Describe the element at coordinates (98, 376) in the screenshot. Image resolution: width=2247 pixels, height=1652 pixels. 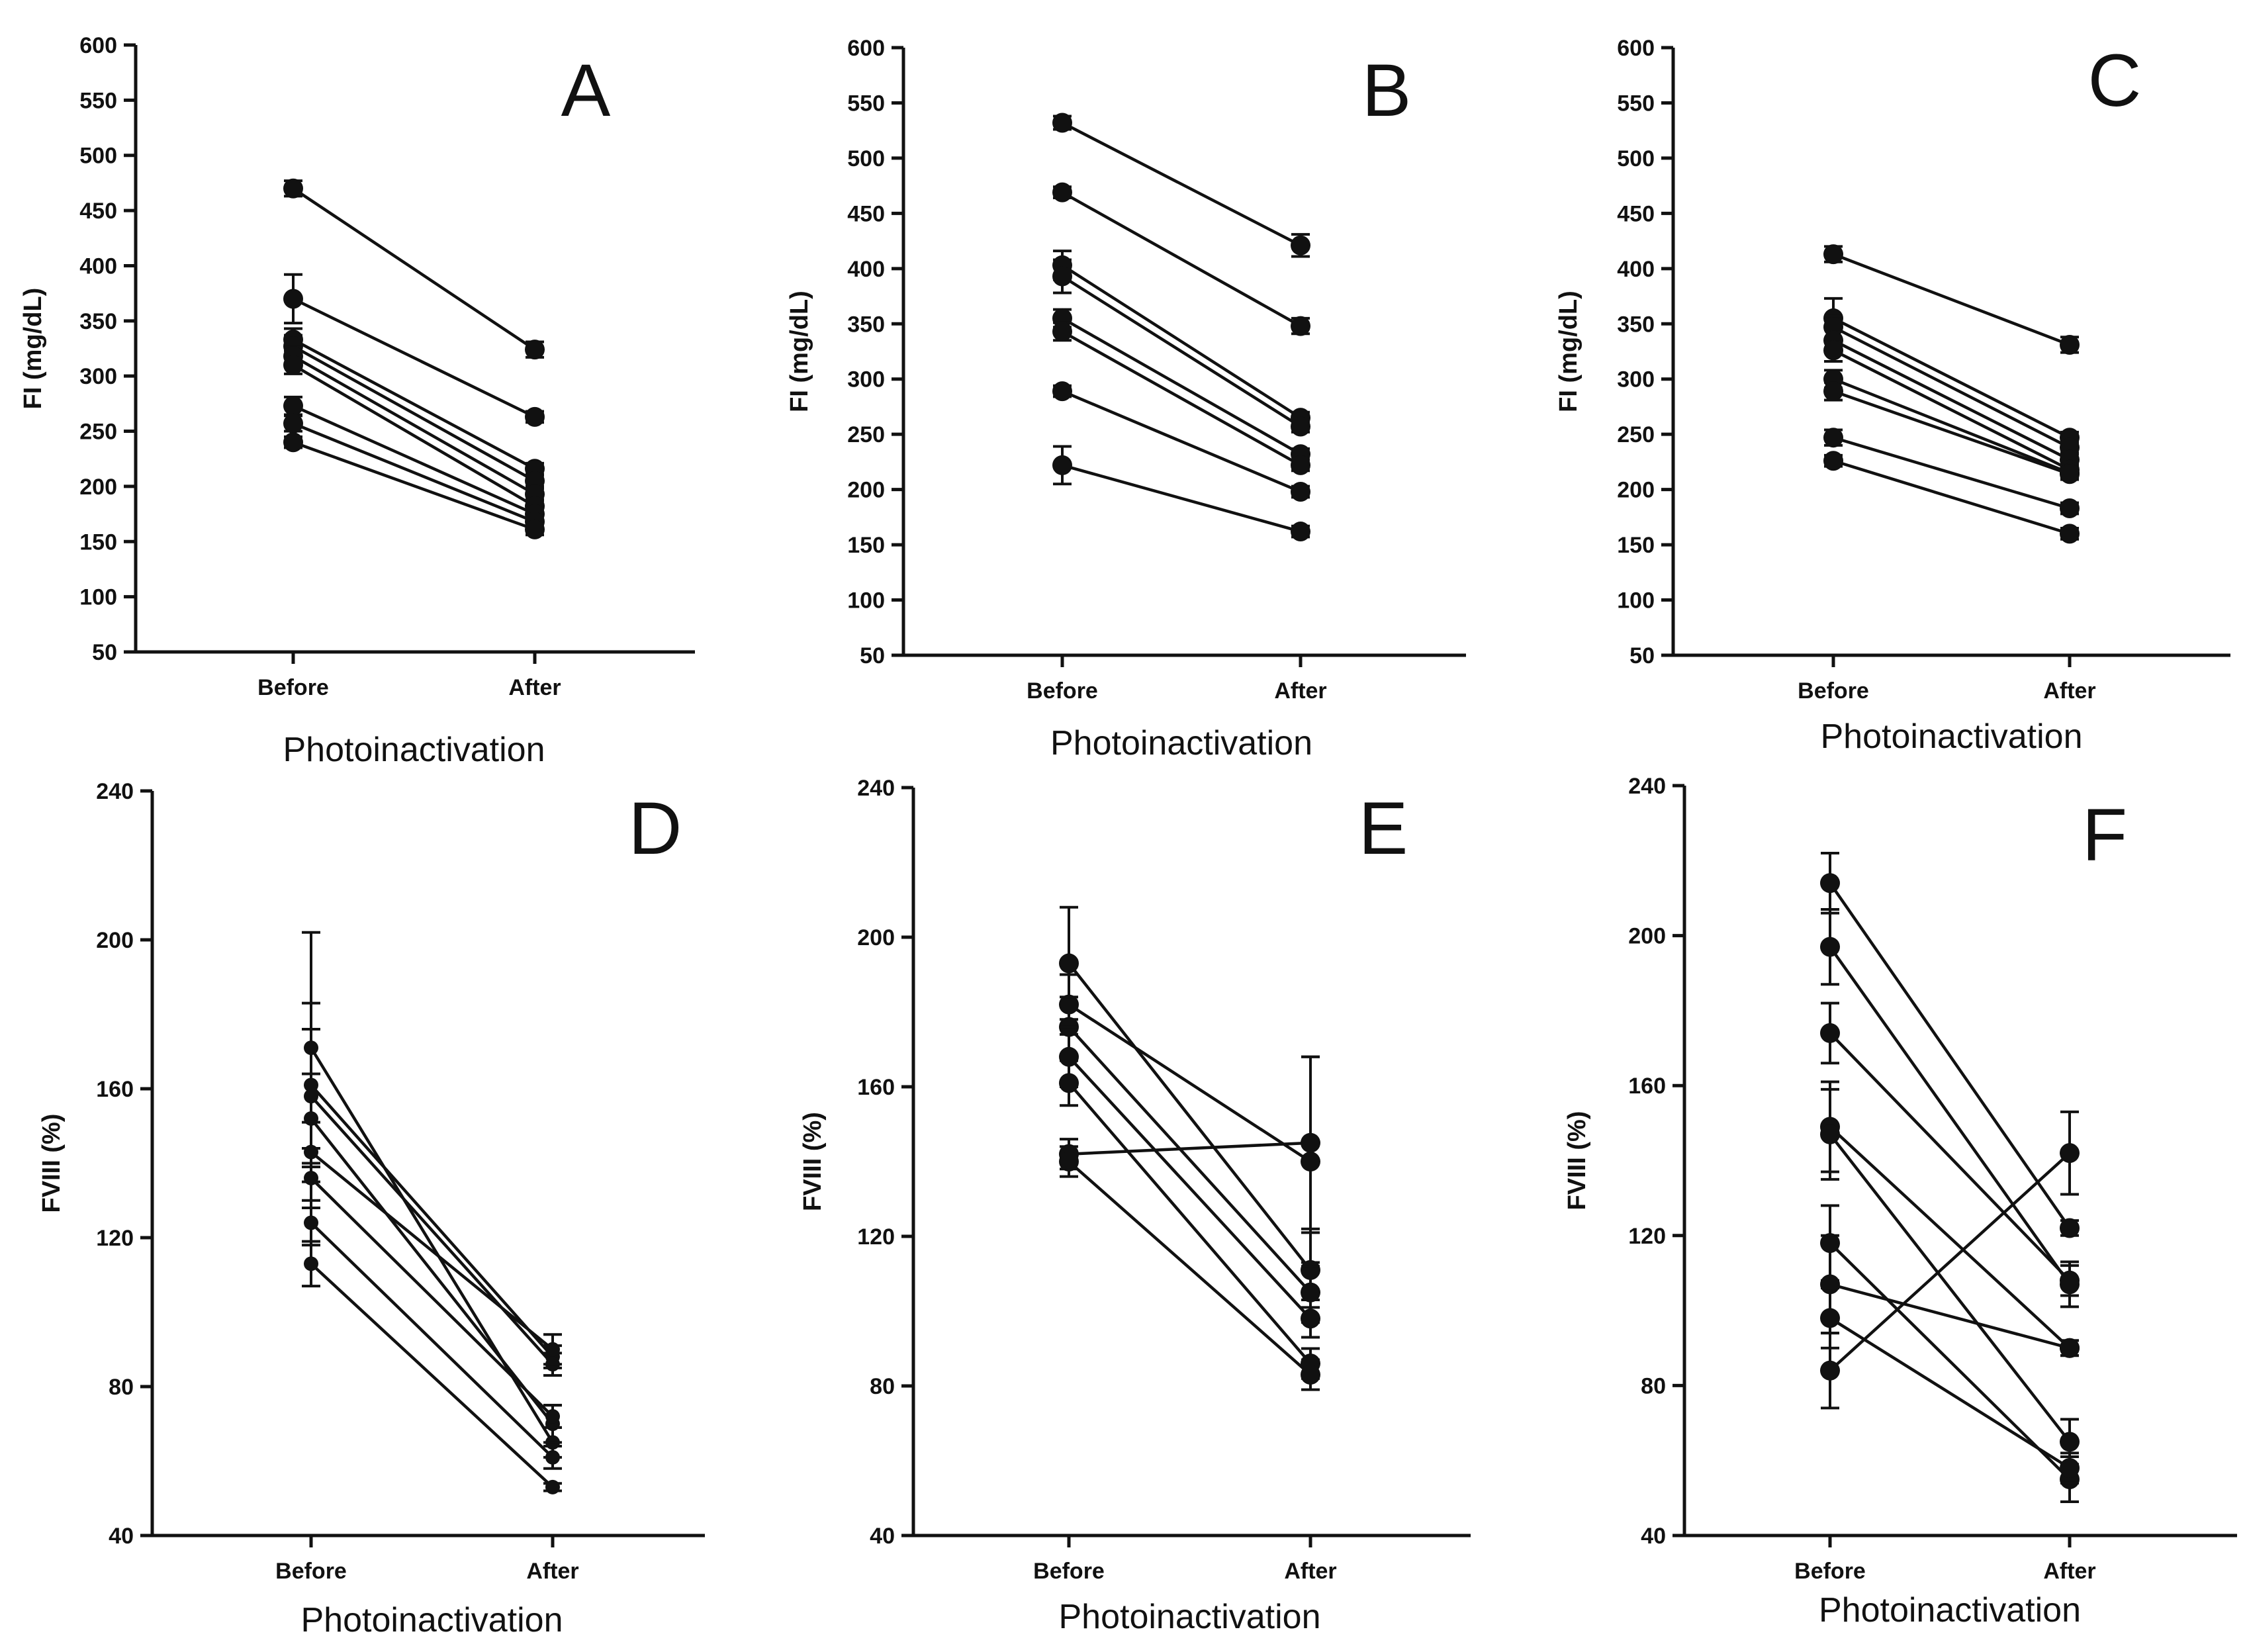
I see `y-tick-label: 300` at that location.